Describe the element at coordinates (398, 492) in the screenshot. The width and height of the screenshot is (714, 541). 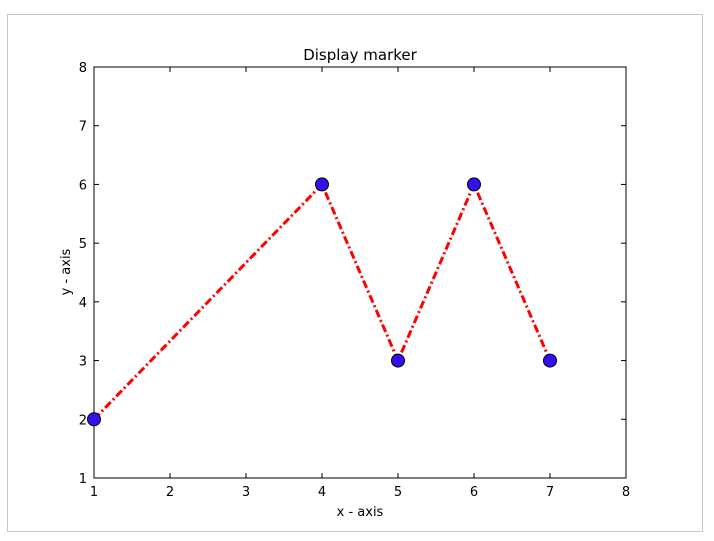
I see `x-tick-label: 5` at that location.